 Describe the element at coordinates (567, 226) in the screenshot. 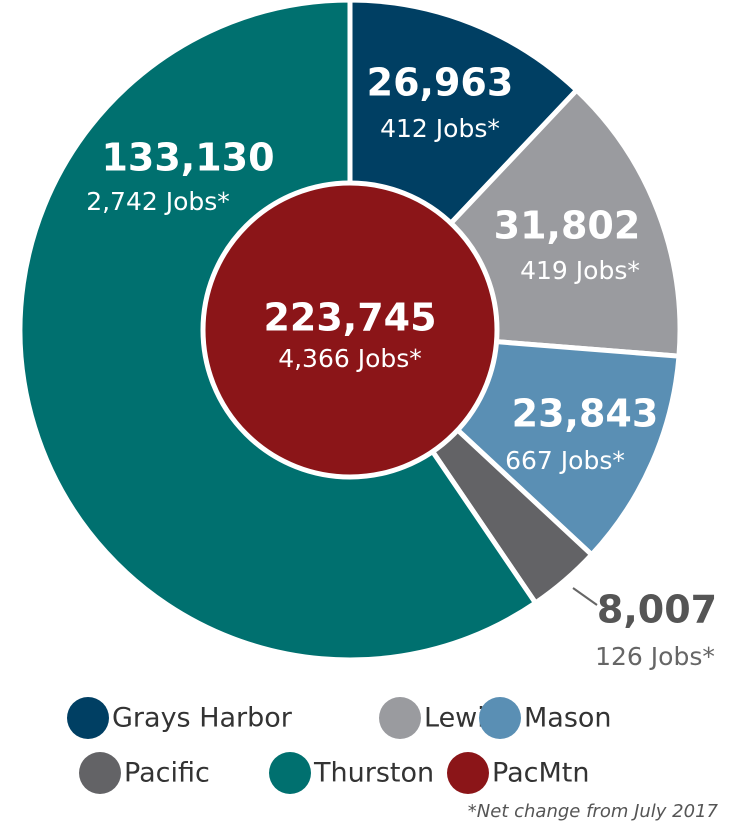

I see `value-label: 31,802` at that location.